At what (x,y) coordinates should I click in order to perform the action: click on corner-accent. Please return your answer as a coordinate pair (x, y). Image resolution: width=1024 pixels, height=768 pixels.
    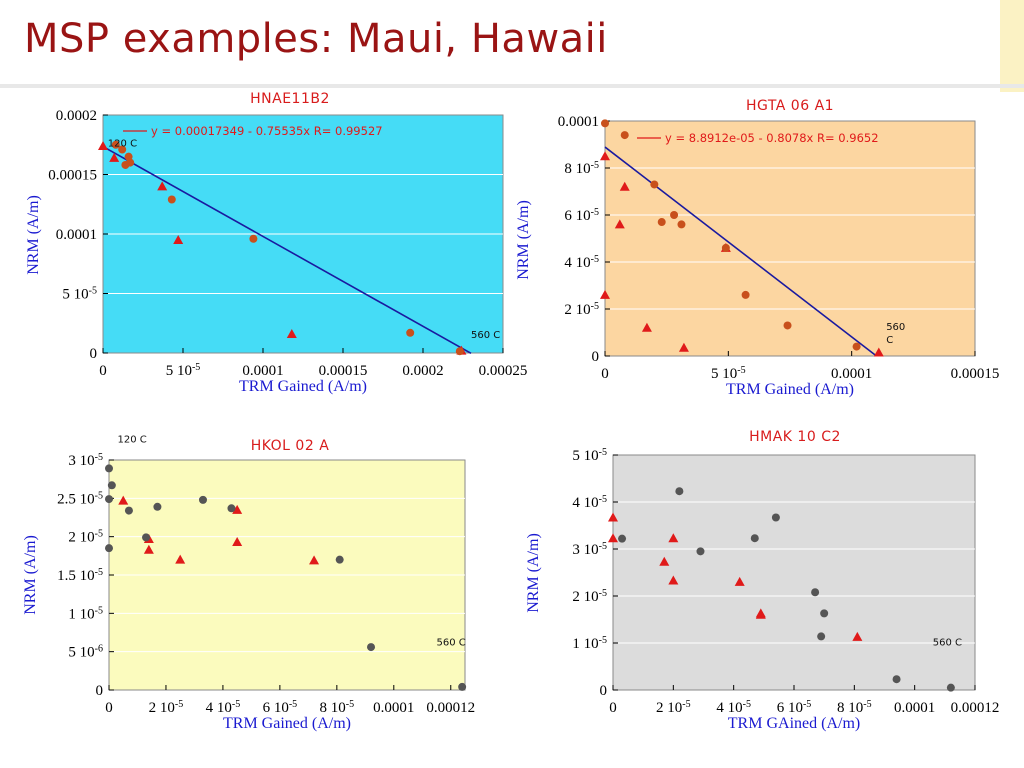
    Looking at the image, I should click on (1012, 46).